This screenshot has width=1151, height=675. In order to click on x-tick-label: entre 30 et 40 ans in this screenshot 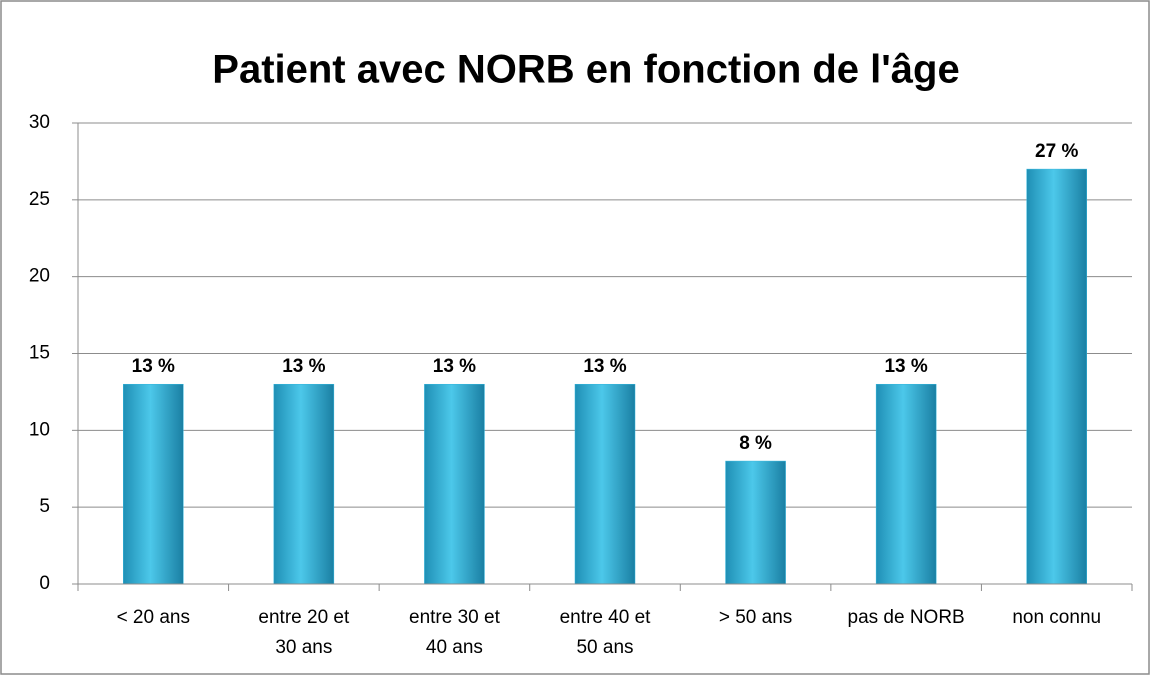, I will do `click(455, 632)`.